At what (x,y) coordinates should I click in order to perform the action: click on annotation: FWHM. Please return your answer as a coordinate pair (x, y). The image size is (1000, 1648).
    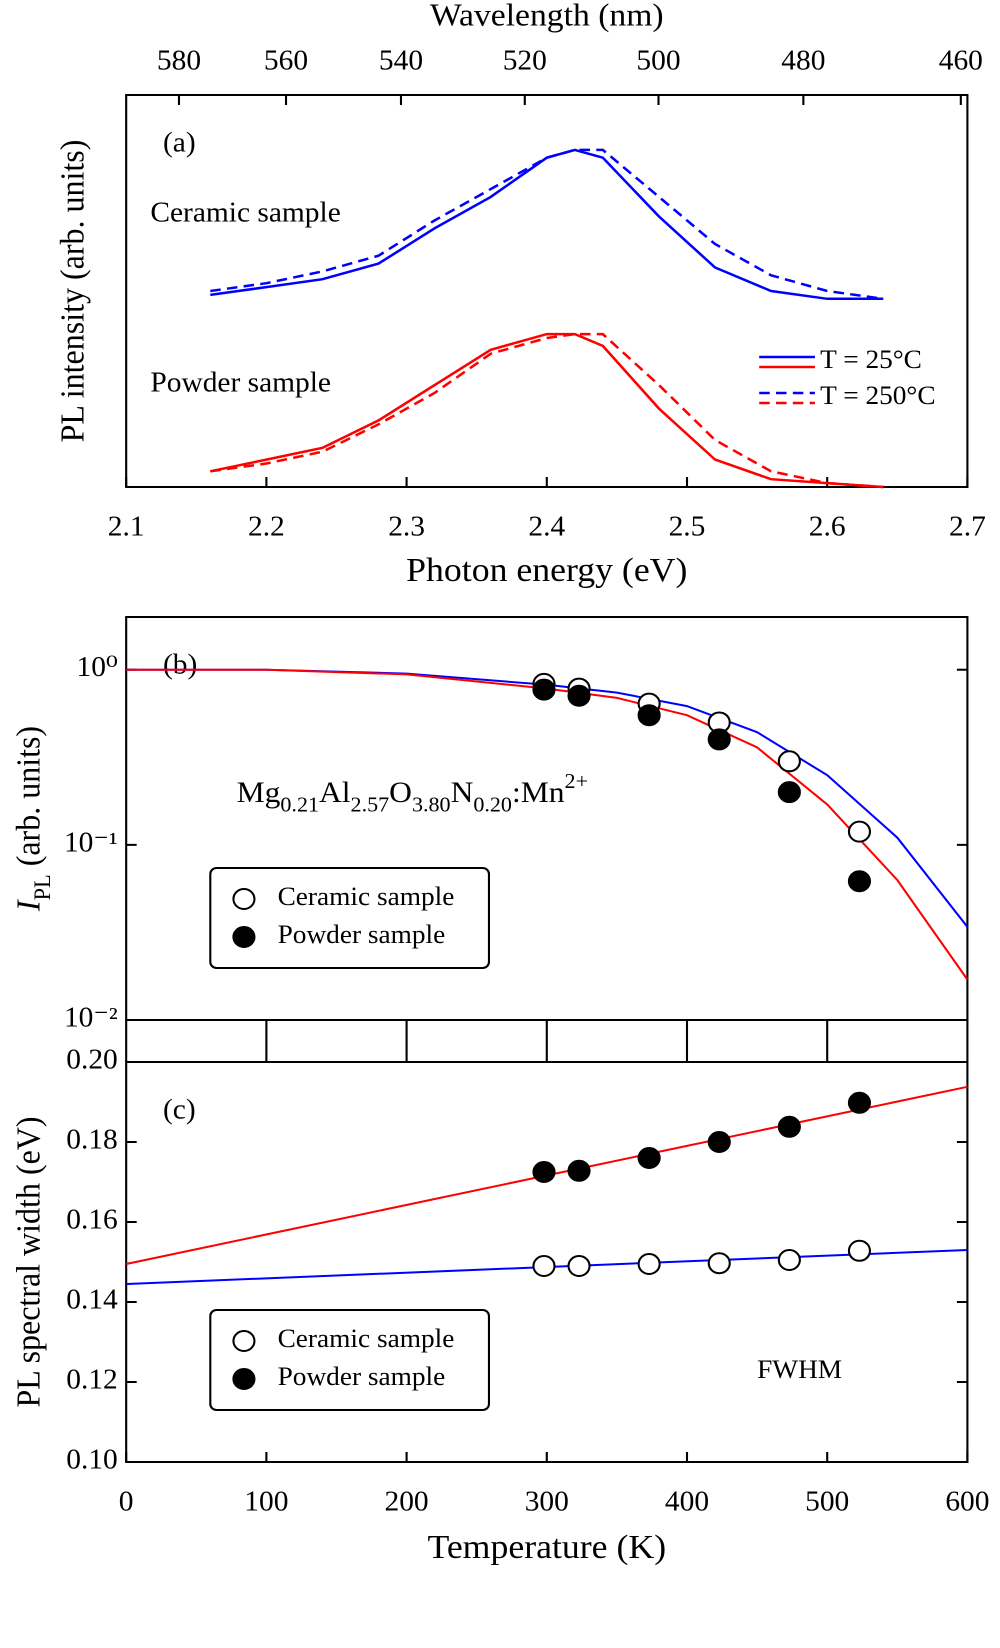
    Looking at the image, I should click on (799, 1369).